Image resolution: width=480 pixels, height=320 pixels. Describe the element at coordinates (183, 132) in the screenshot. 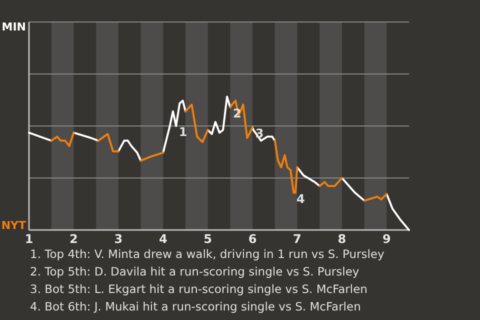

I see `annotation: 1` at that location.